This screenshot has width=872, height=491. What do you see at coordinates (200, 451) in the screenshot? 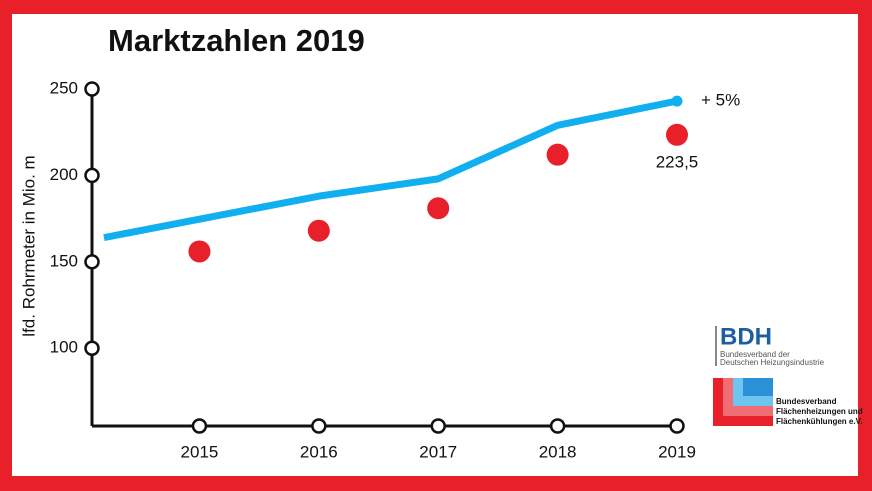
I see `x-tick-label: 2015` at bounding box center [200, 451].